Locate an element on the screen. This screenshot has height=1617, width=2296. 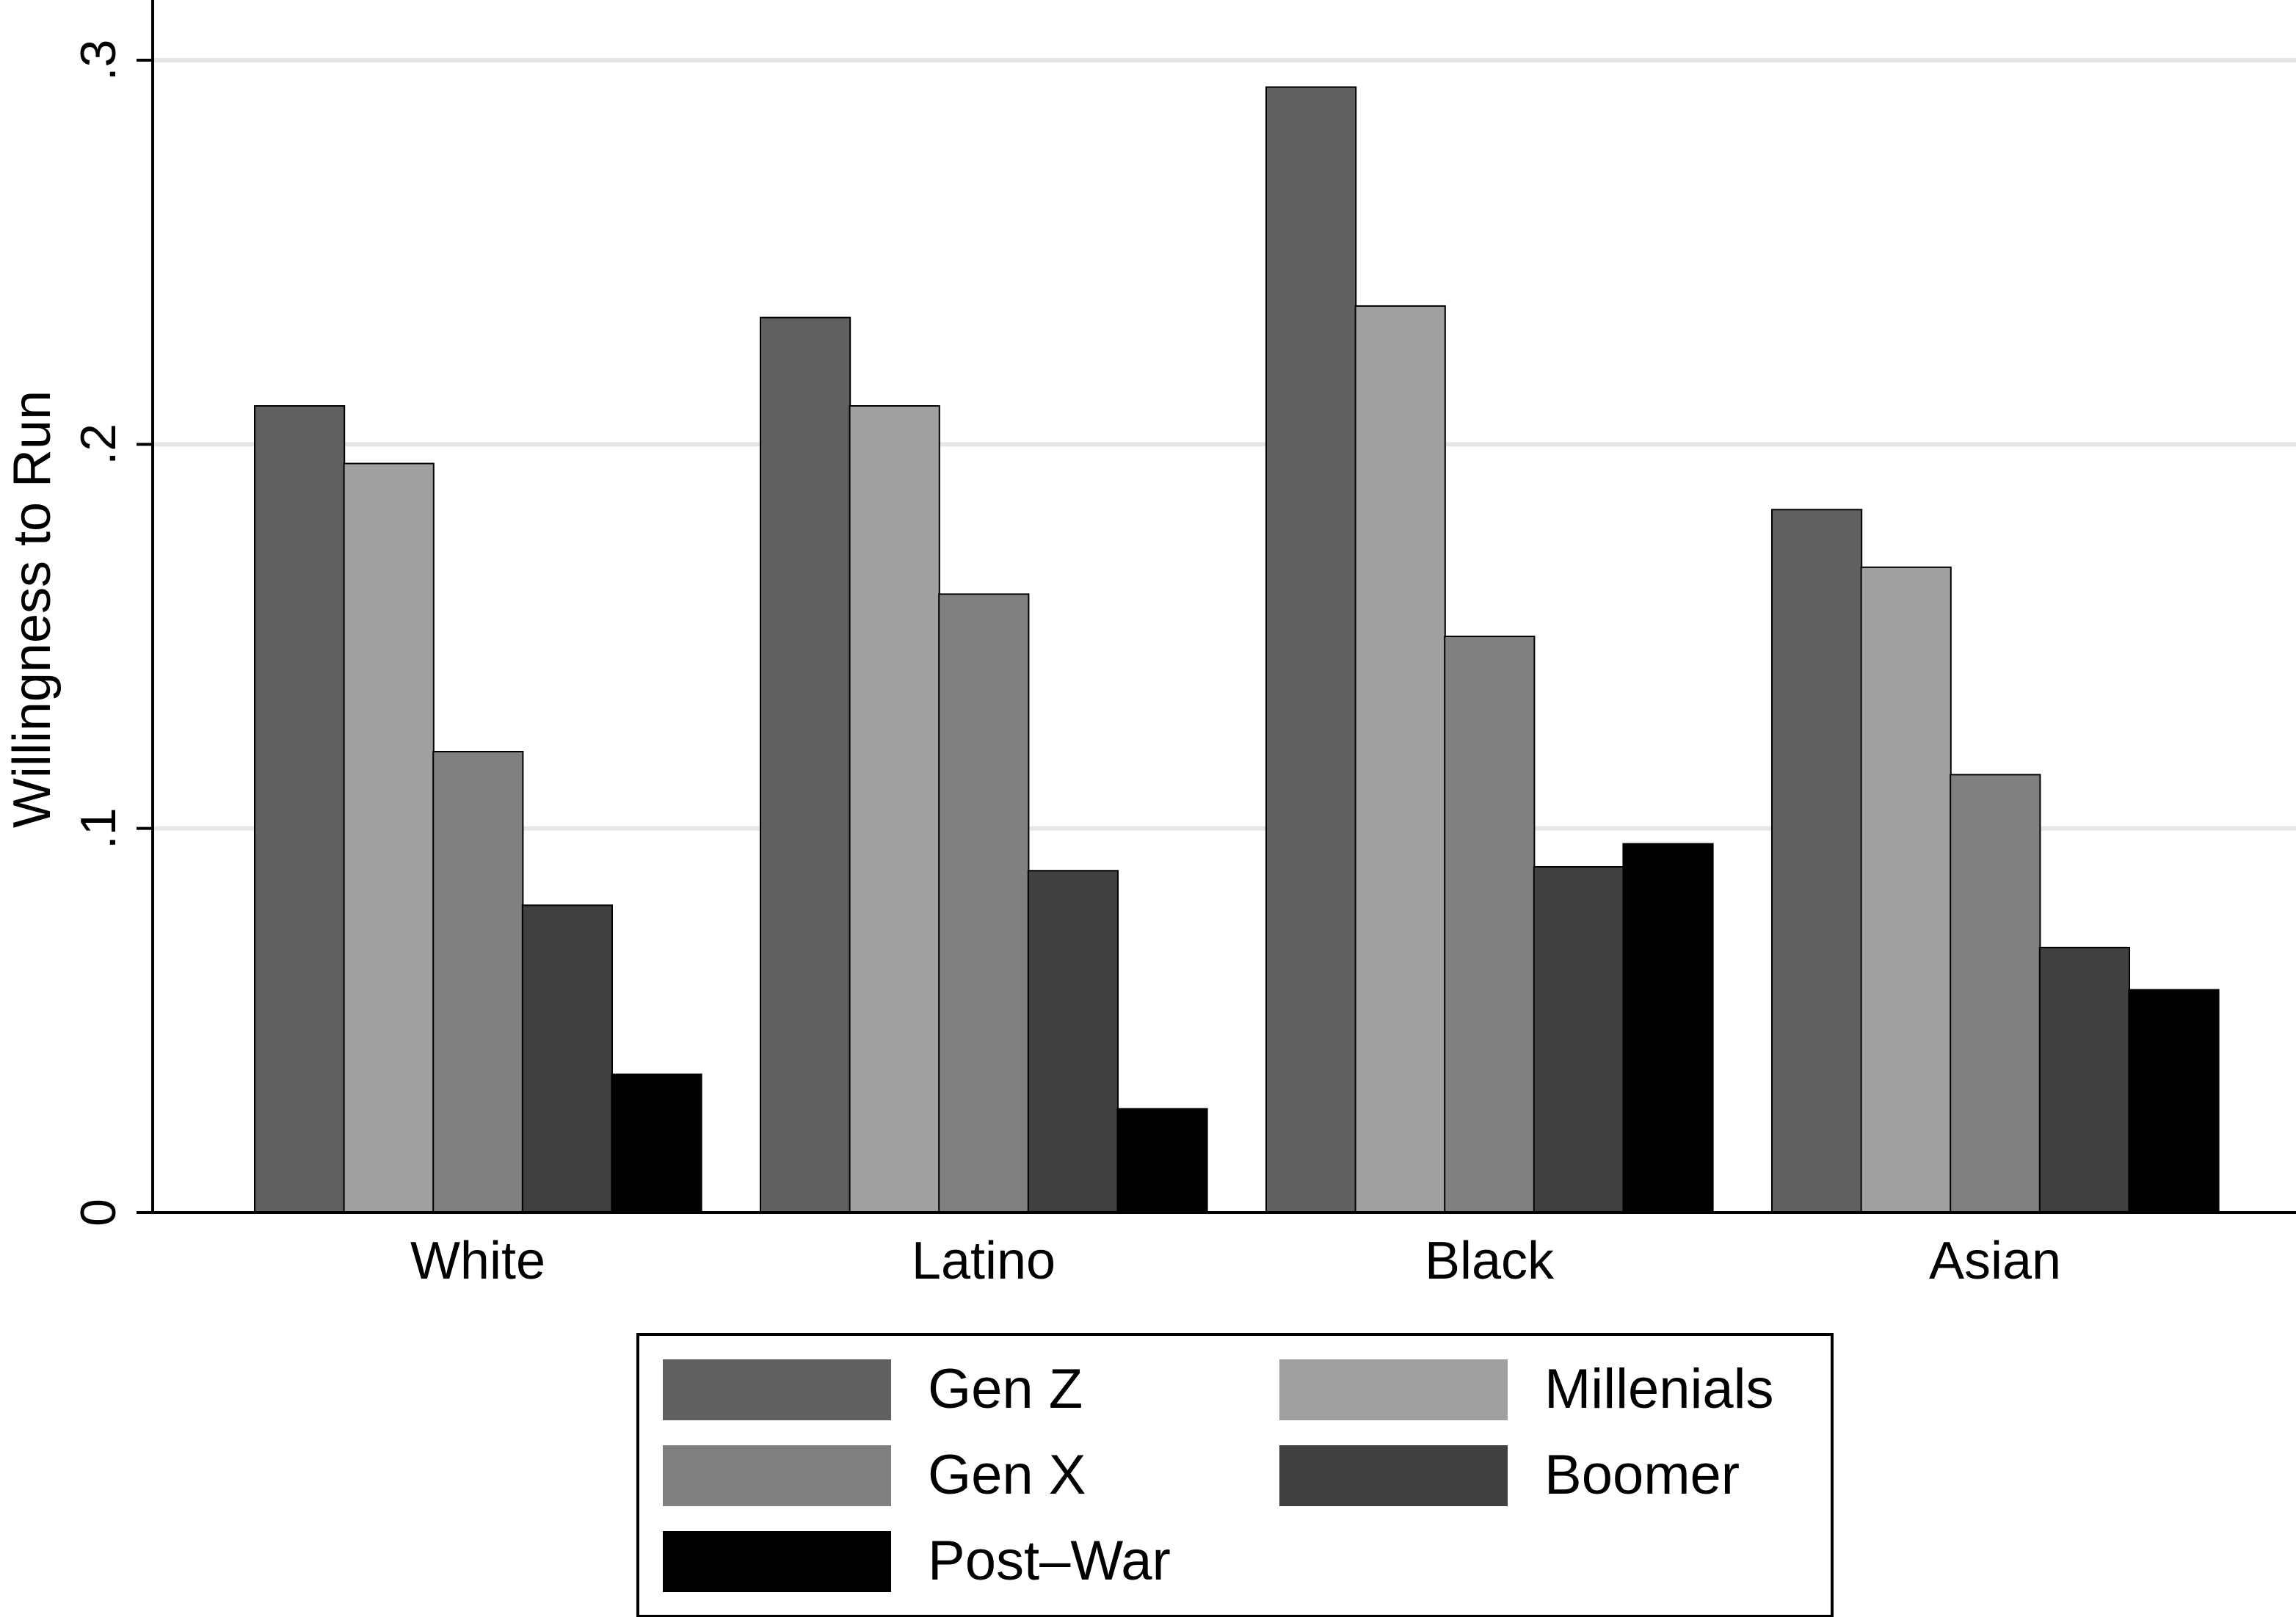
bar-white-boomer is located at coordinates (567, 1059).